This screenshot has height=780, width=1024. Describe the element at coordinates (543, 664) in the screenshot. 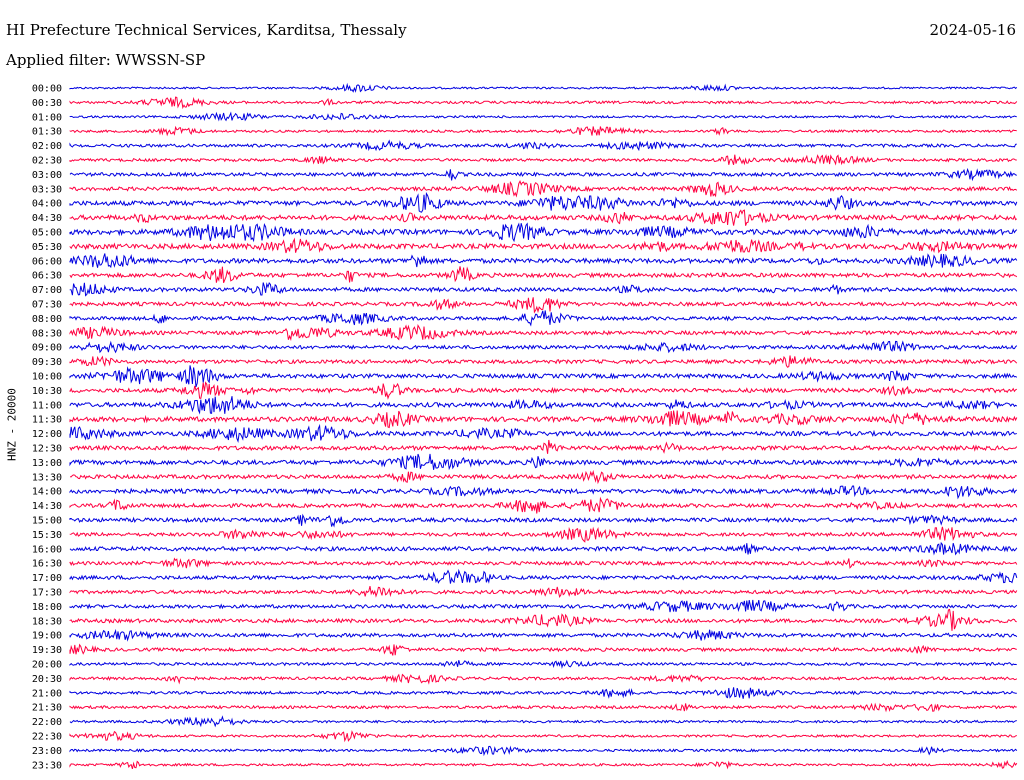

I see `trace-2000` at that location.